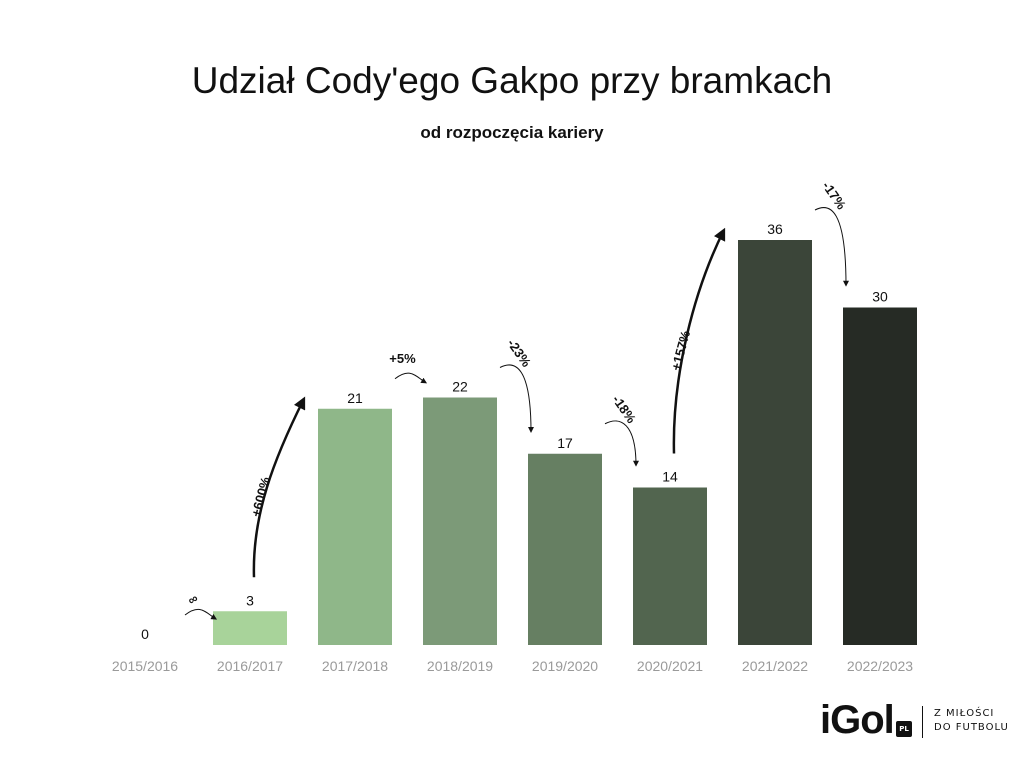  I want to click on data-label: 36, so click(775, 229).